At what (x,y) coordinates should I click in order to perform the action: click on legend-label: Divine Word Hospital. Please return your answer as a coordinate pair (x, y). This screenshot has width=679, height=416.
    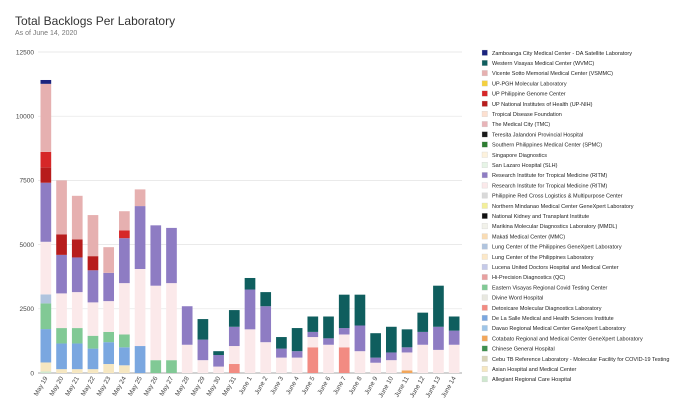
    Looking at the image, I should click on (517, 299).